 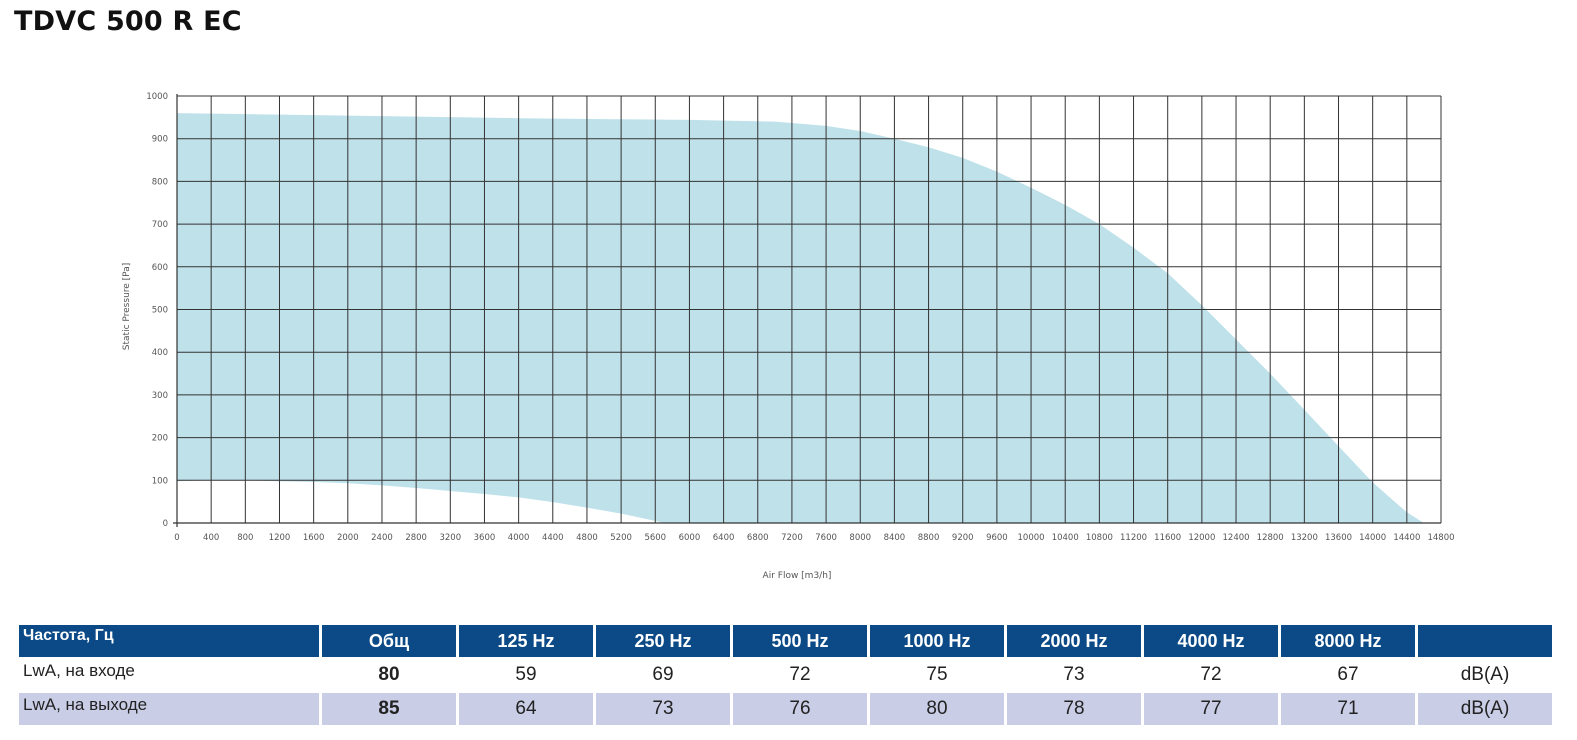 I want to click on x-tick-label: 2800, so click(x=416, y=538).